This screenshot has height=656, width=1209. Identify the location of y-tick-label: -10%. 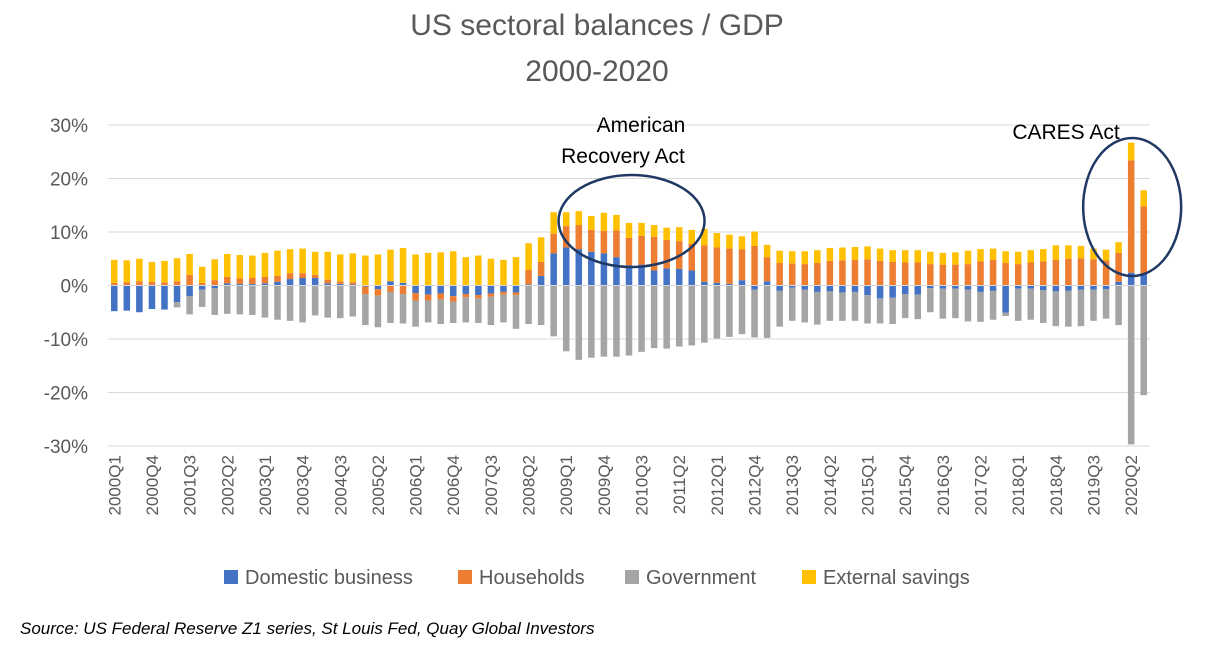
(66, 340).